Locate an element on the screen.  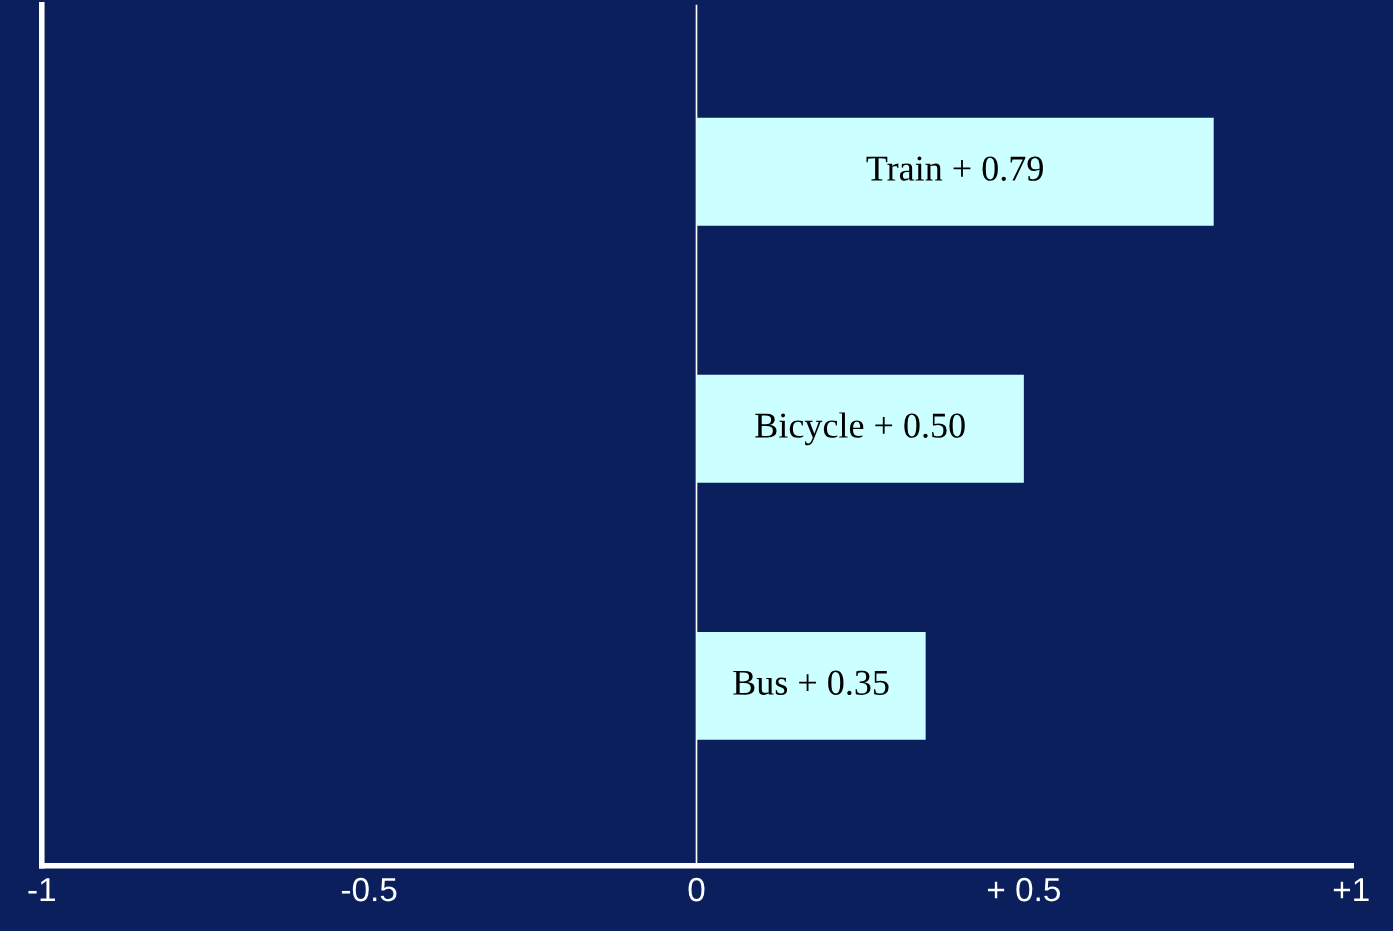
category-label: Bicycle + 0.50 is located at coordinates (860, 429).